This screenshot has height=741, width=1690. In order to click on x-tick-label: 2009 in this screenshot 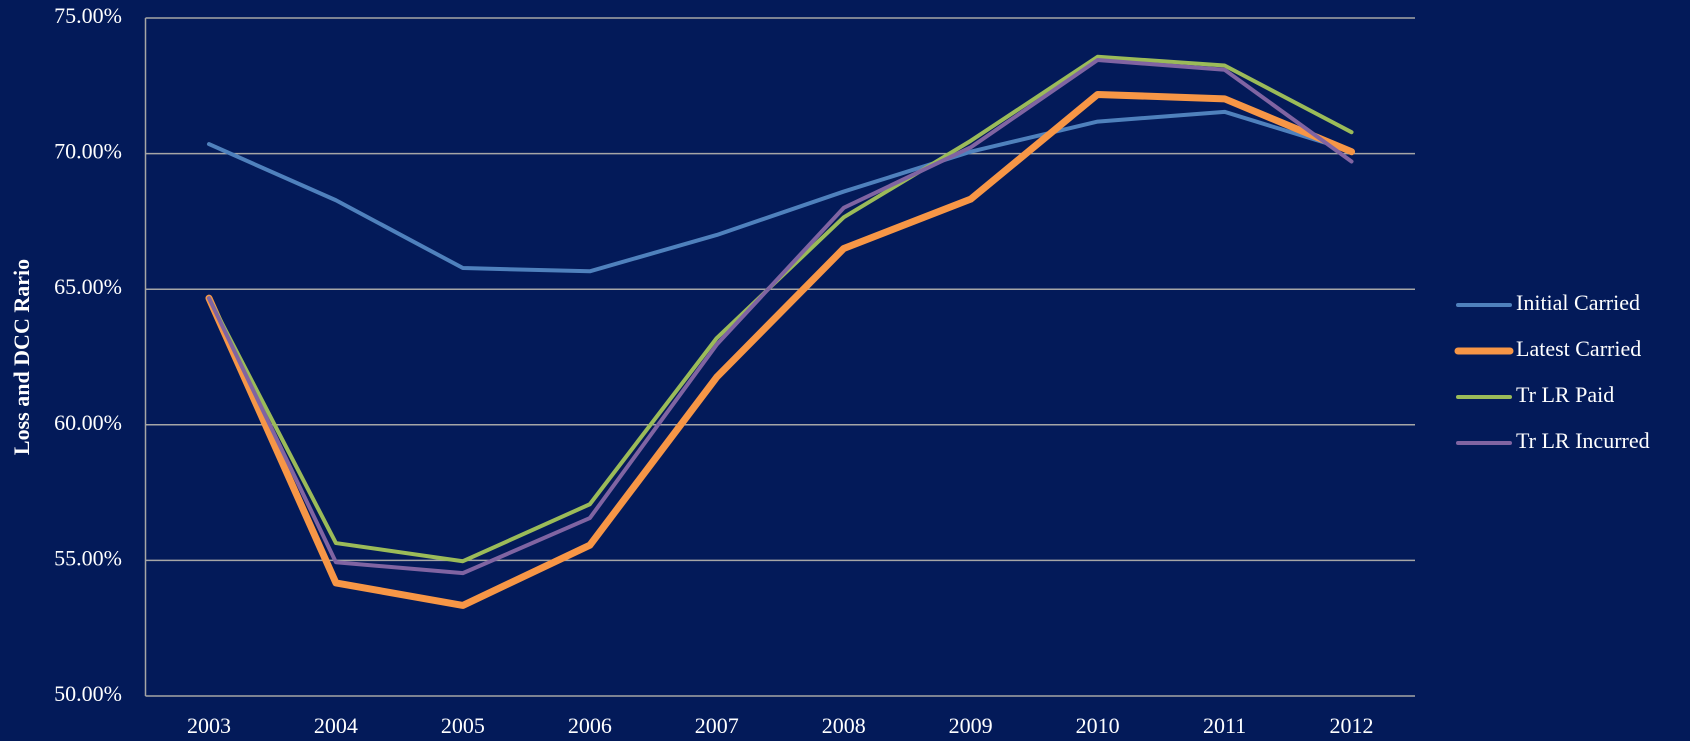, I will do `click(971, 725)`.